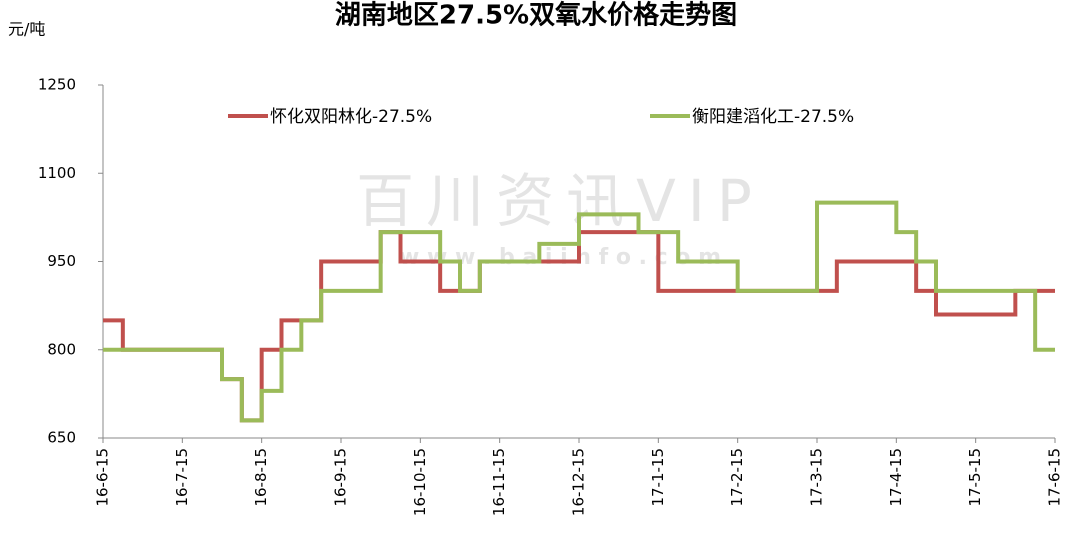 This screenshot has height=556, width=1066. I want to click on chart-title: 湖南地区27.5%双氧水价格走势图, so click(536, 15).